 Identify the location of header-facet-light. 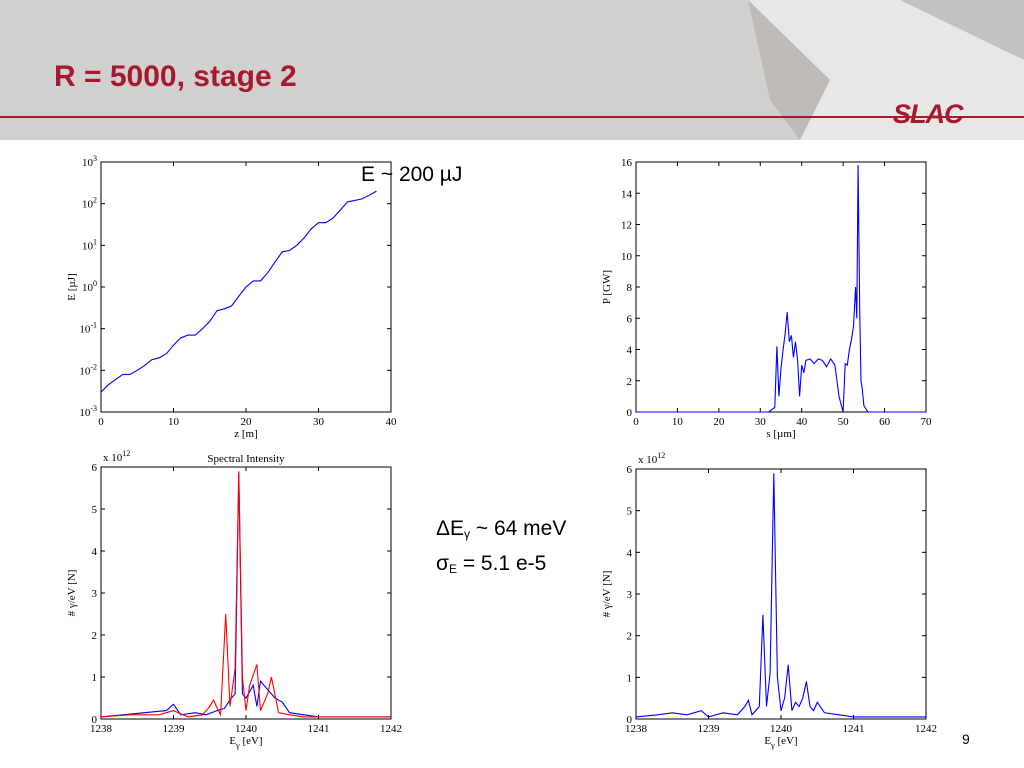
(886, 70).